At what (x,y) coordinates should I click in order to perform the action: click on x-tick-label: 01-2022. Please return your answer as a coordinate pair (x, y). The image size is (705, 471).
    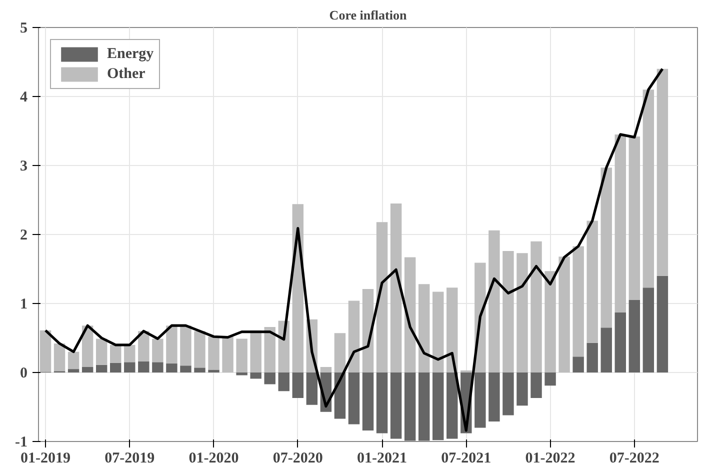
    Looking at the image, I should click on (550, 458).